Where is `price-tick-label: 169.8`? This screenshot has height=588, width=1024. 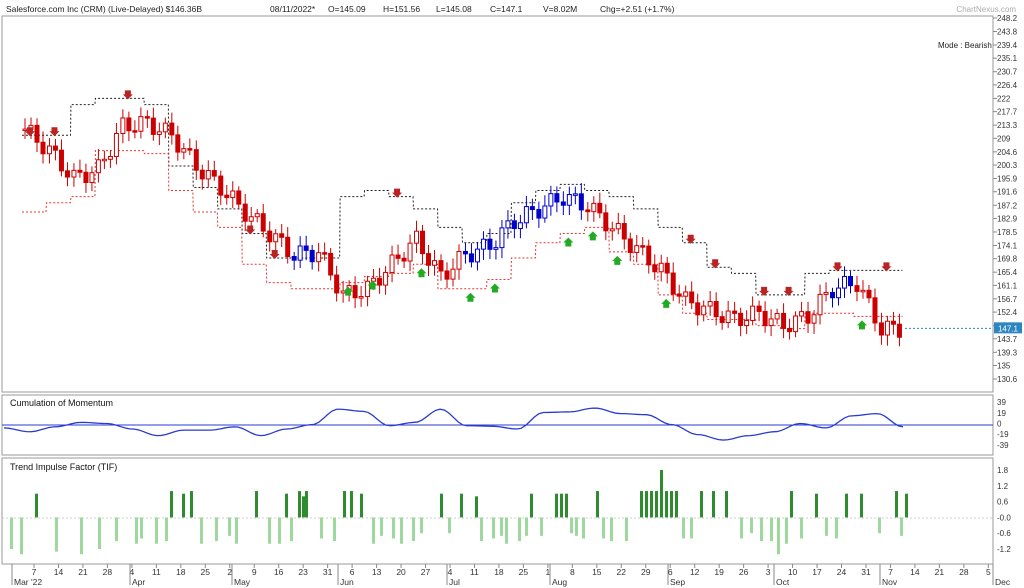
price-tick-label: 169.8 is located at coordinates (1007, 259).